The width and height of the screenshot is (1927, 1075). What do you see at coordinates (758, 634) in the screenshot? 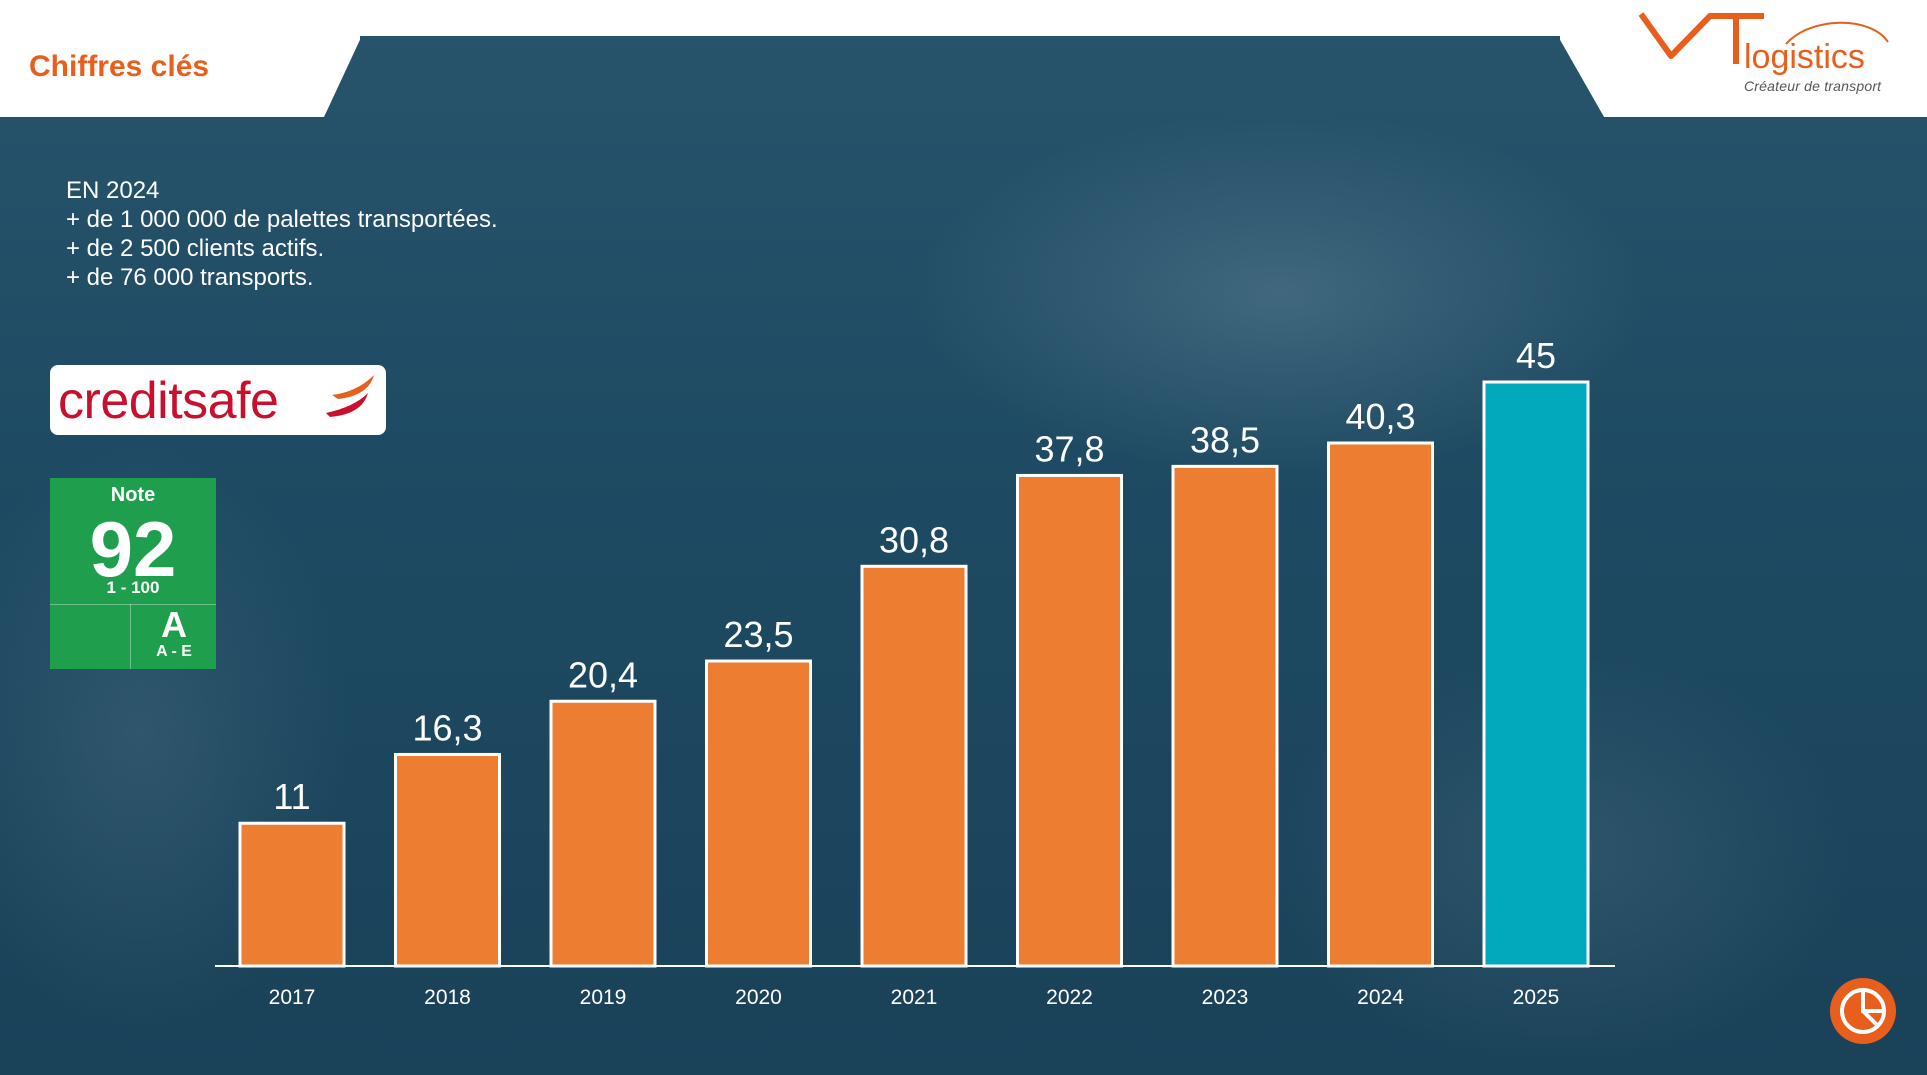
I see `data-label: 23,5` at bounding box center [758, 634].